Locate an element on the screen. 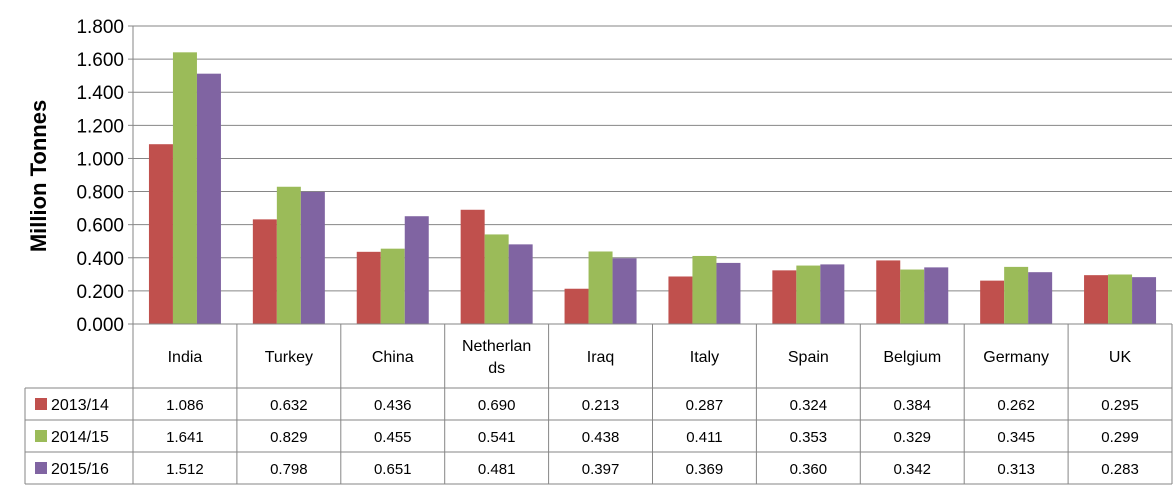 Image resolution: width=1174 pixels, height=485 pixels. table-value: 0.313 is located at coordinates (1016, 469).